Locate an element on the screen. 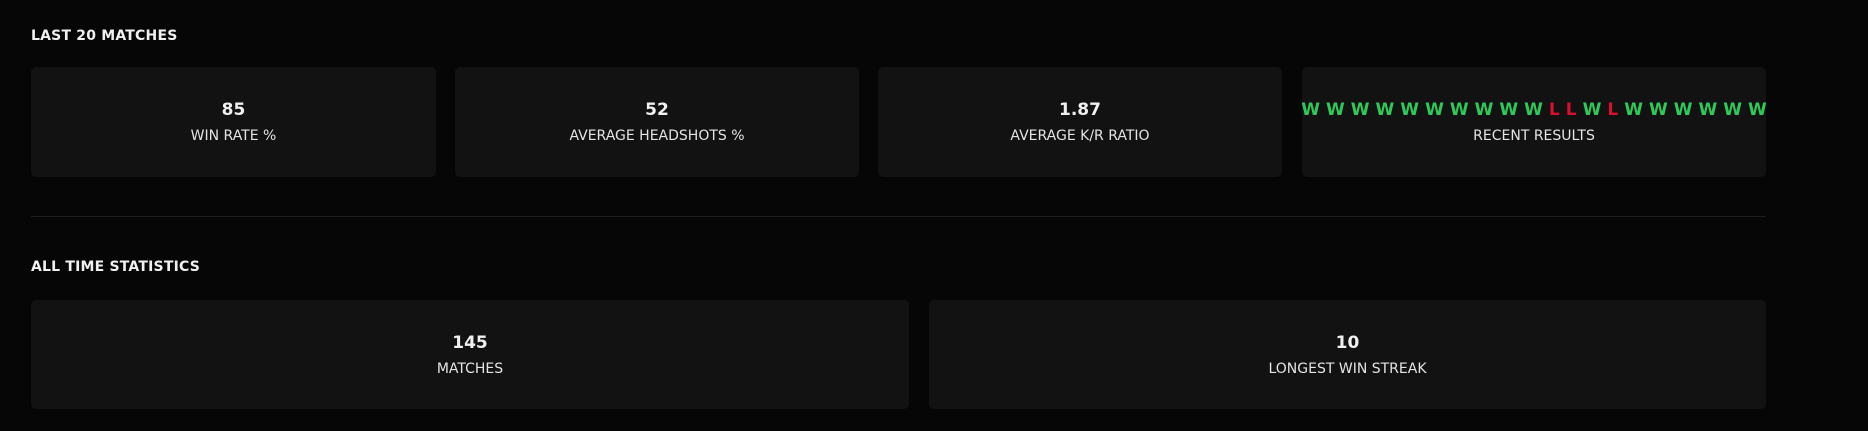  stat-card-longest-win-streak: 10 LONGEST WIN STREAK is located at coordinates (1347, 354).